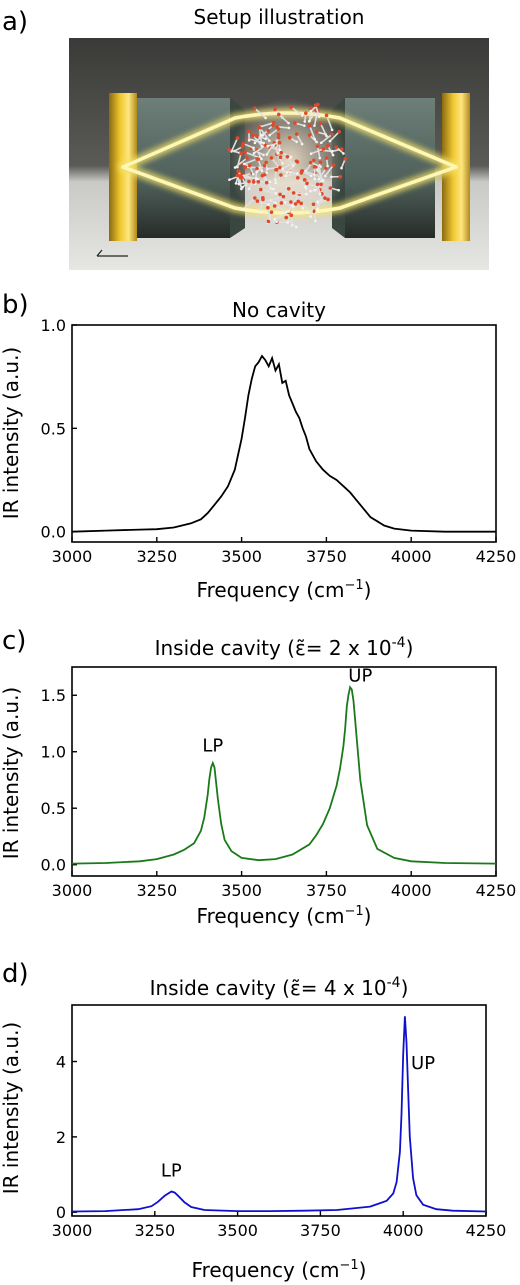 The height and width of the screenshot is (1285, 520). Describe the element at coordinates (183, 168) in the screenshot. I see `left-block` at that location.